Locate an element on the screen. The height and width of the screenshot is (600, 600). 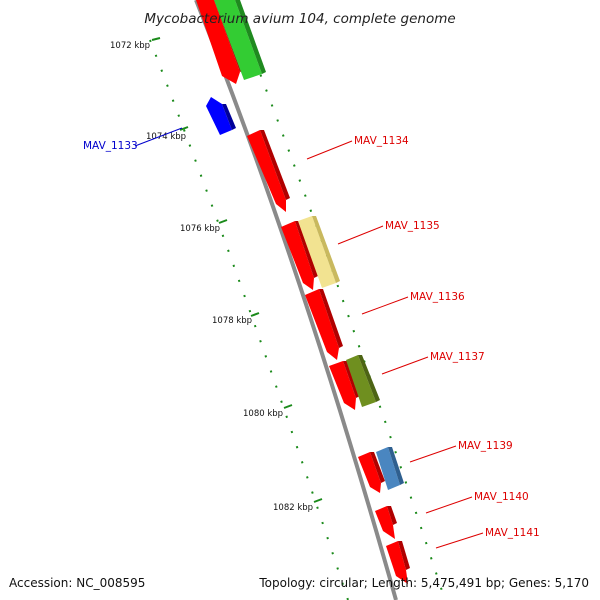
ruler-label: 1076 kbp is located at coordinates (200, 229).